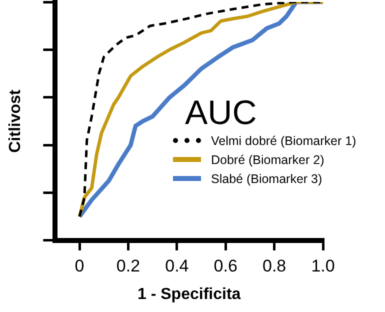  What do you see at coordinates (15, 120) in the screenshot?
I see `y-axis-title: Citlivost` at bounding box center [15, 120].